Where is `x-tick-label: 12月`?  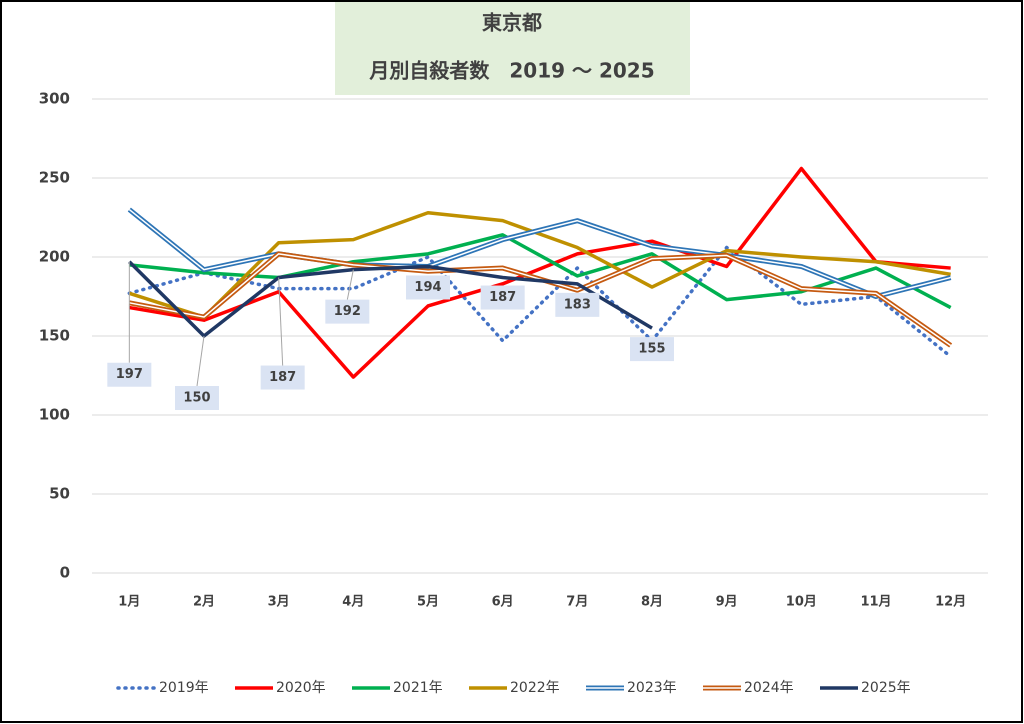 x-tick-label: 12月 is located at coordinates (950, 602).